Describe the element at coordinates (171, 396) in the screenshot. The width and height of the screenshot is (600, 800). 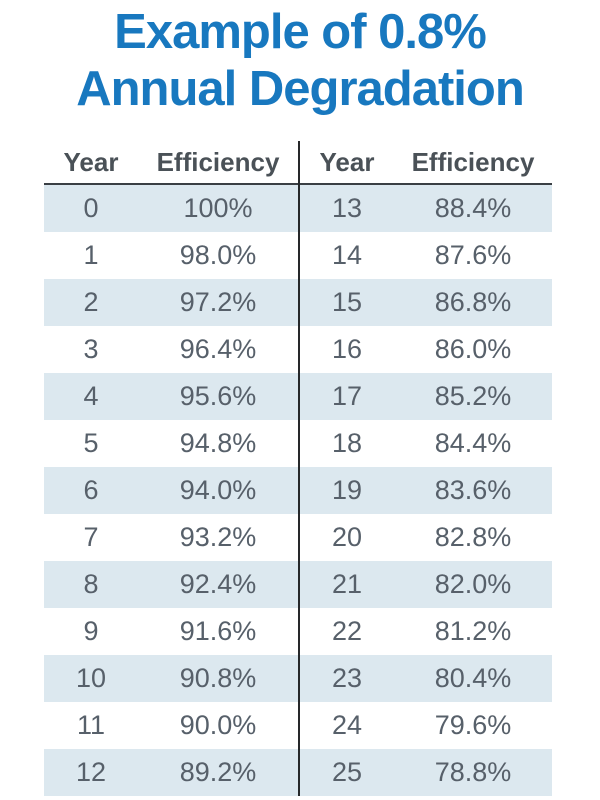
I see `table-row: 4 95.6%` at that location.